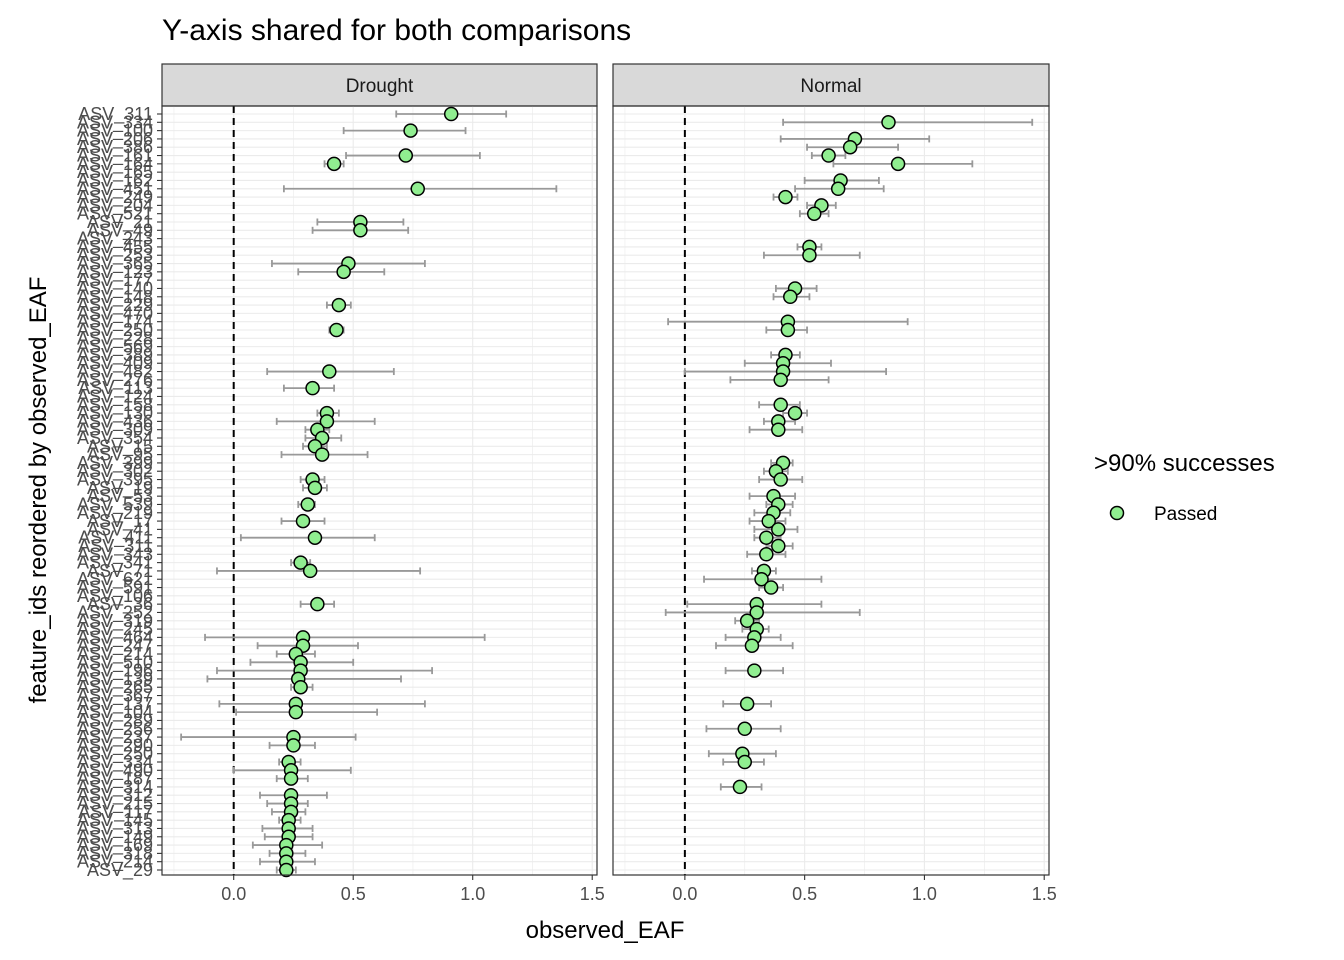 Image resolution: width=1344 pixels, height=960 pixels. Describe the element at coordinates (115, 156) in the screenshot. I see `y-tick-label: ASV_161` at that location.